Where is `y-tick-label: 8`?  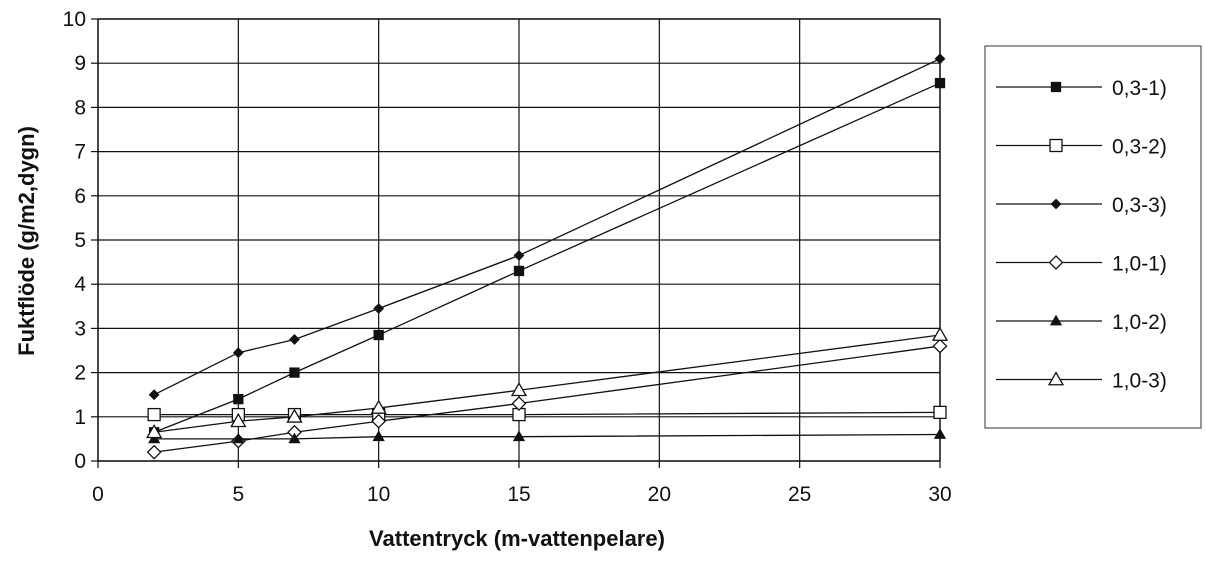 y-tick-label: 8 is located at coordinates (80, 107).